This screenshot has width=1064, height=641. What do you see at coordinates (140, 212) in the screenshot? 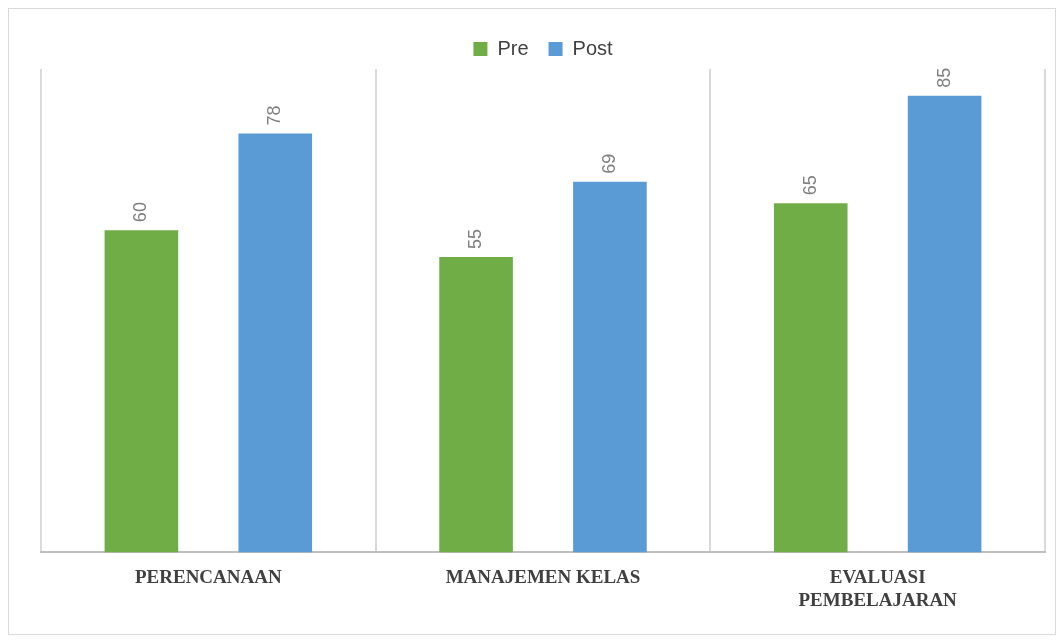
I see `data-label: 60` at bounding box center [140, 212].